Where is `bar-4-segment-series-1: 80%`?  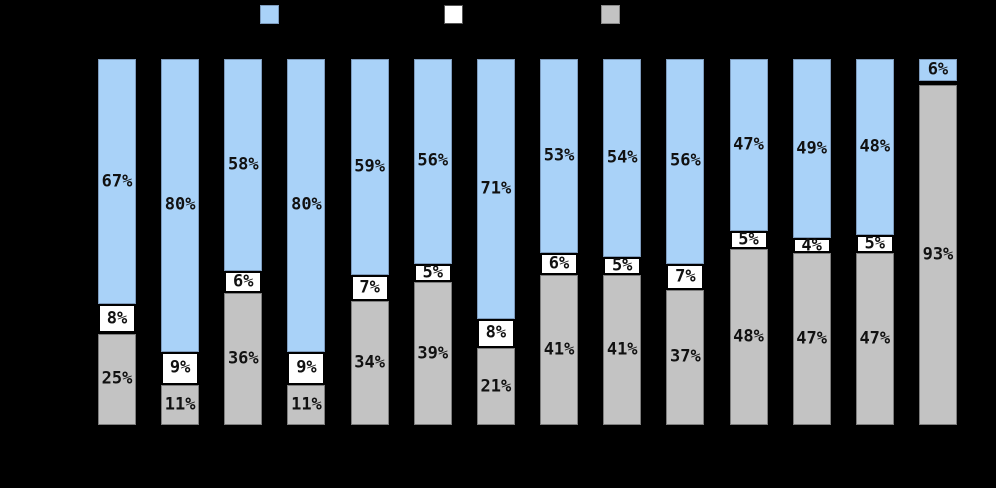 bar-4-segment-series-1: 80% is located at coordinates (306, 205).